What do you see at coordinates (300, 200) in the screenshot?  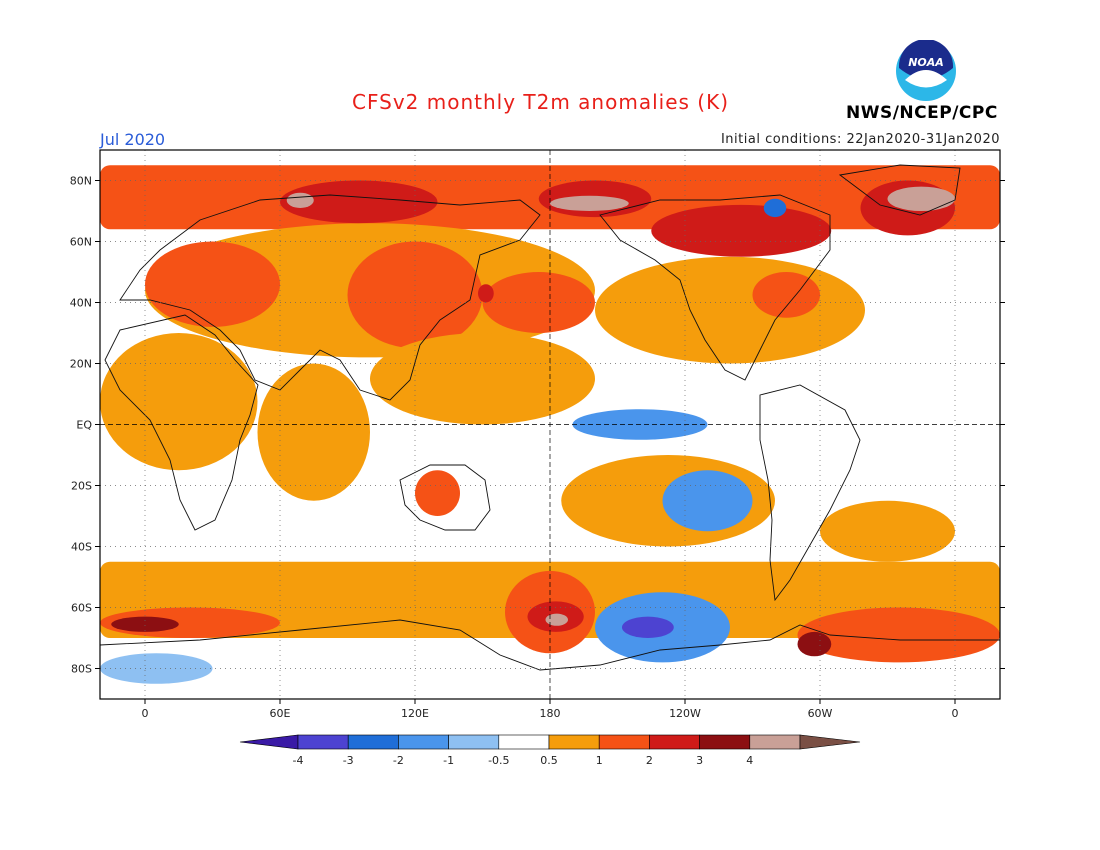 I see `anomaly-region-siberia-extreme` at bounding box center [300, 200].